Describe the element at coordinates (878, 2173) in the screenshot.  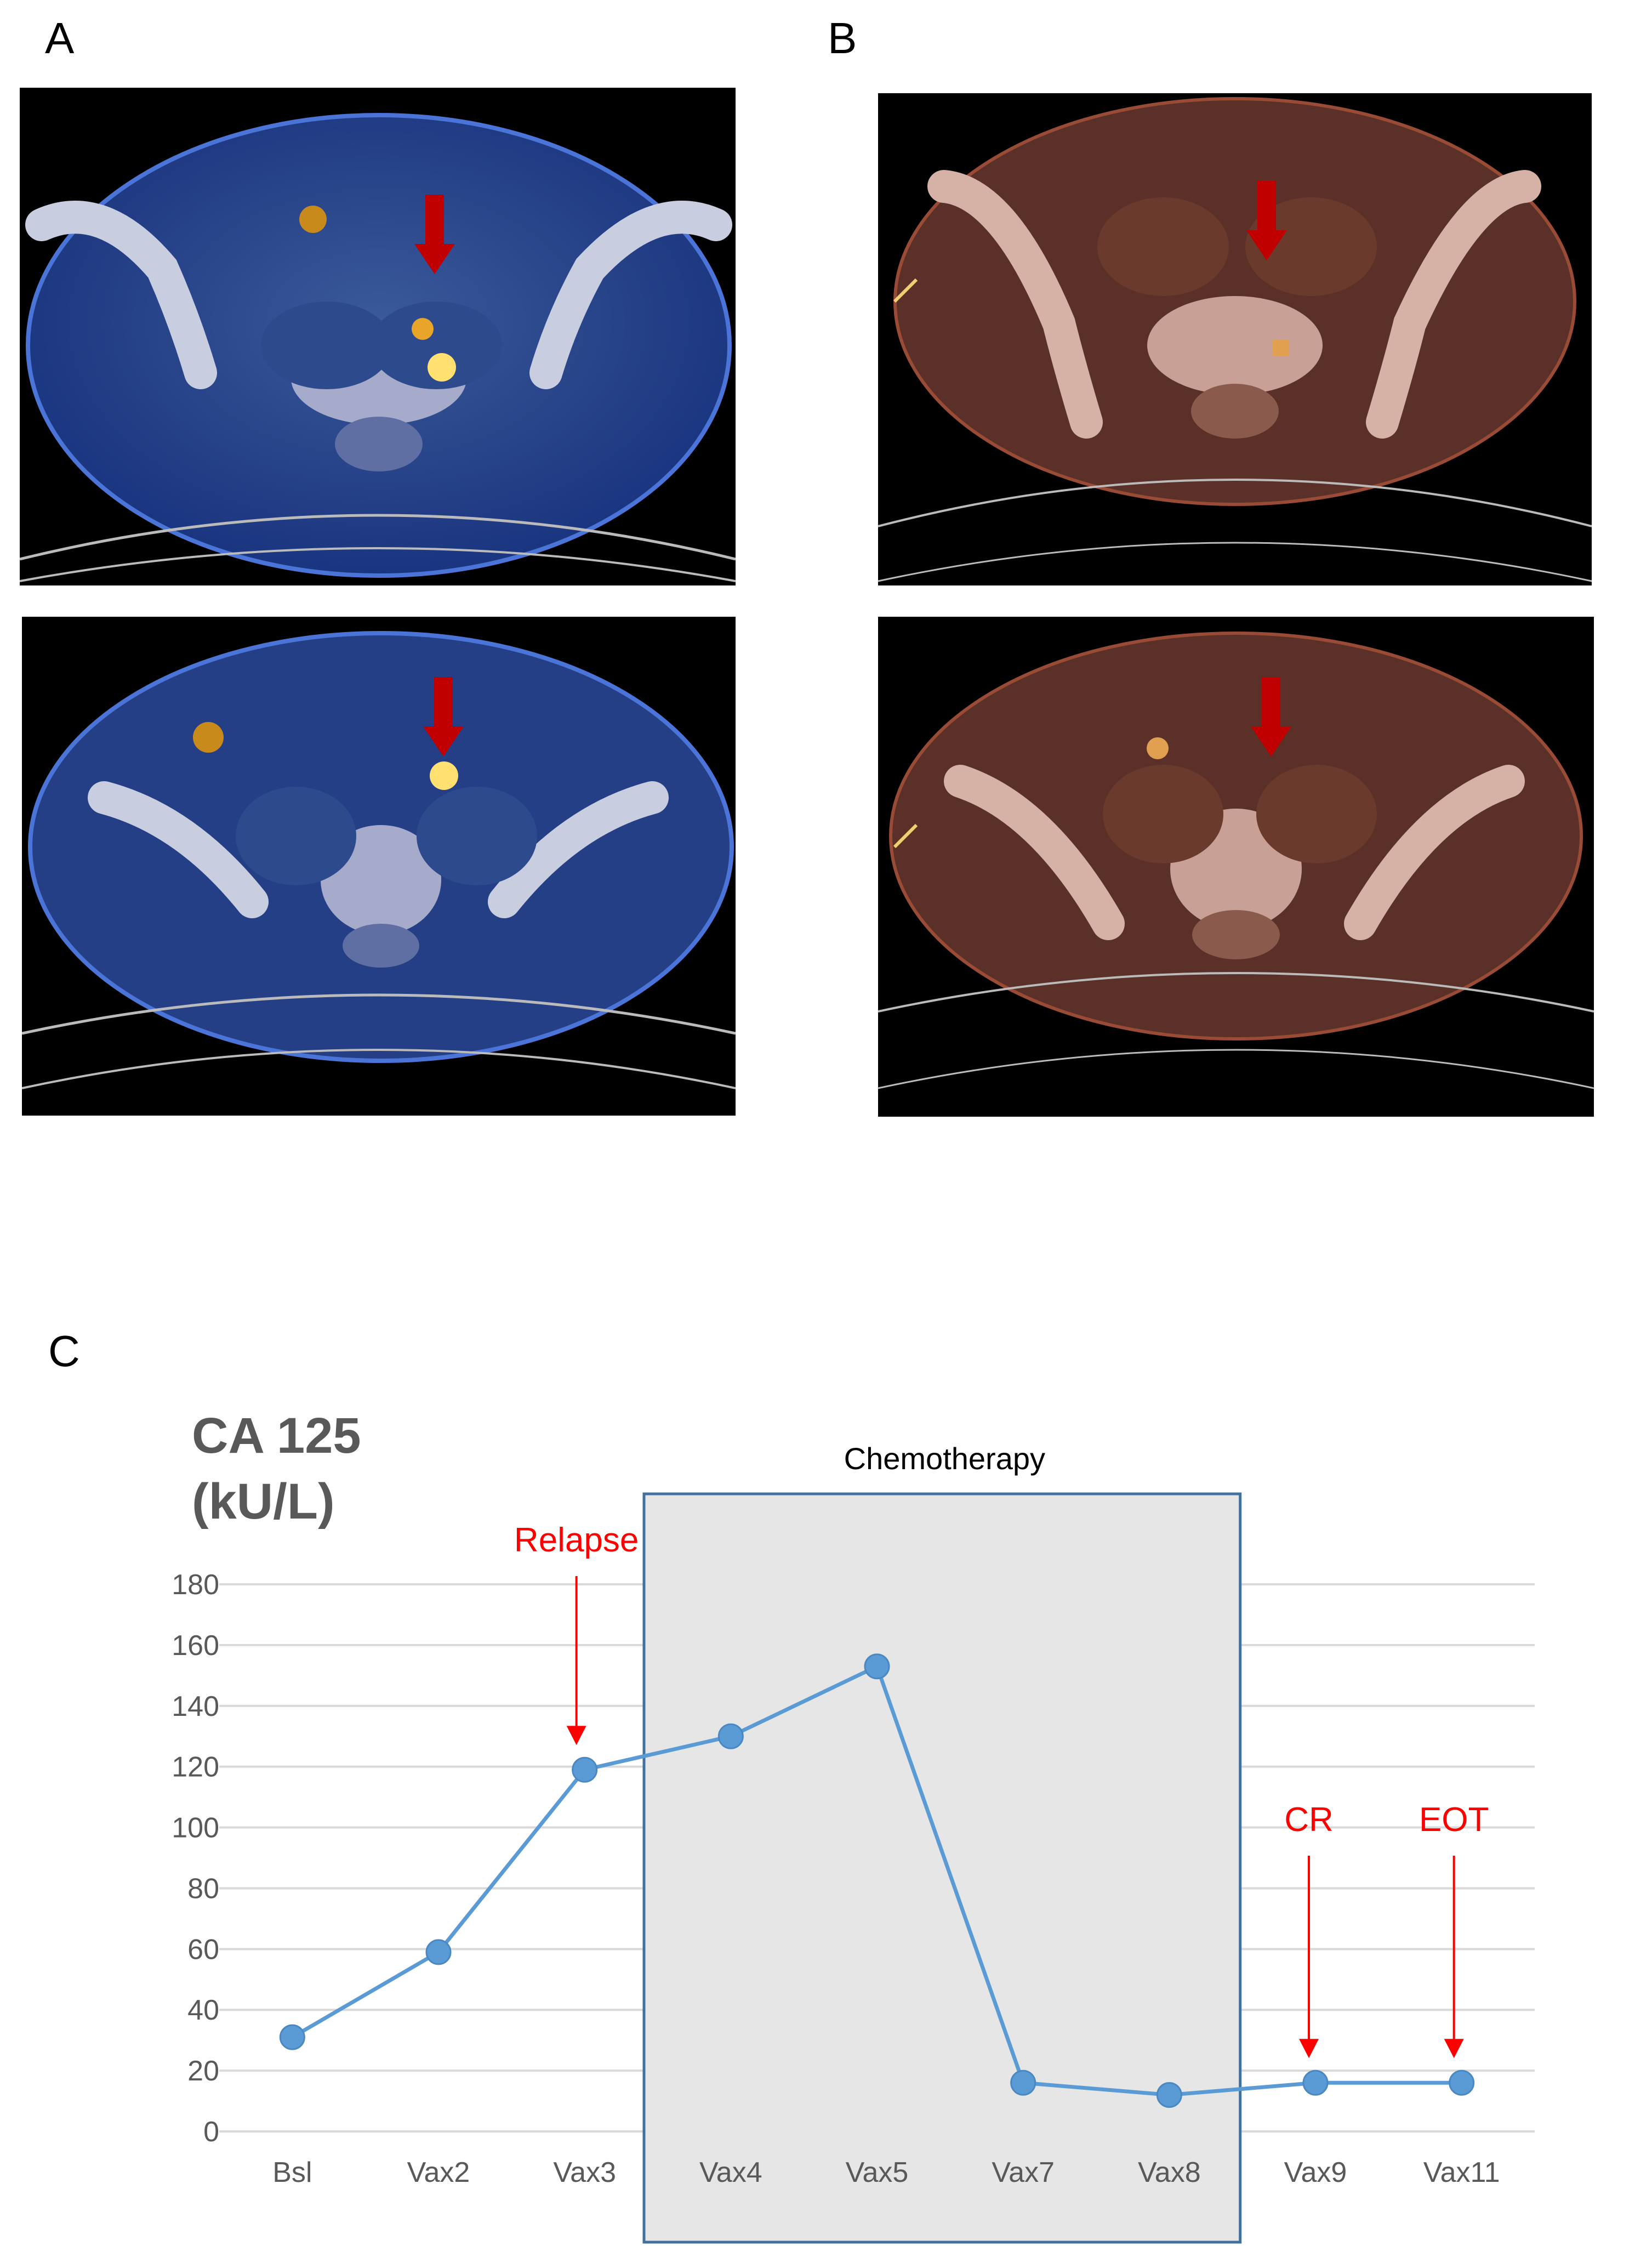
I see `x-tick-vax5: Vax5` at that location.